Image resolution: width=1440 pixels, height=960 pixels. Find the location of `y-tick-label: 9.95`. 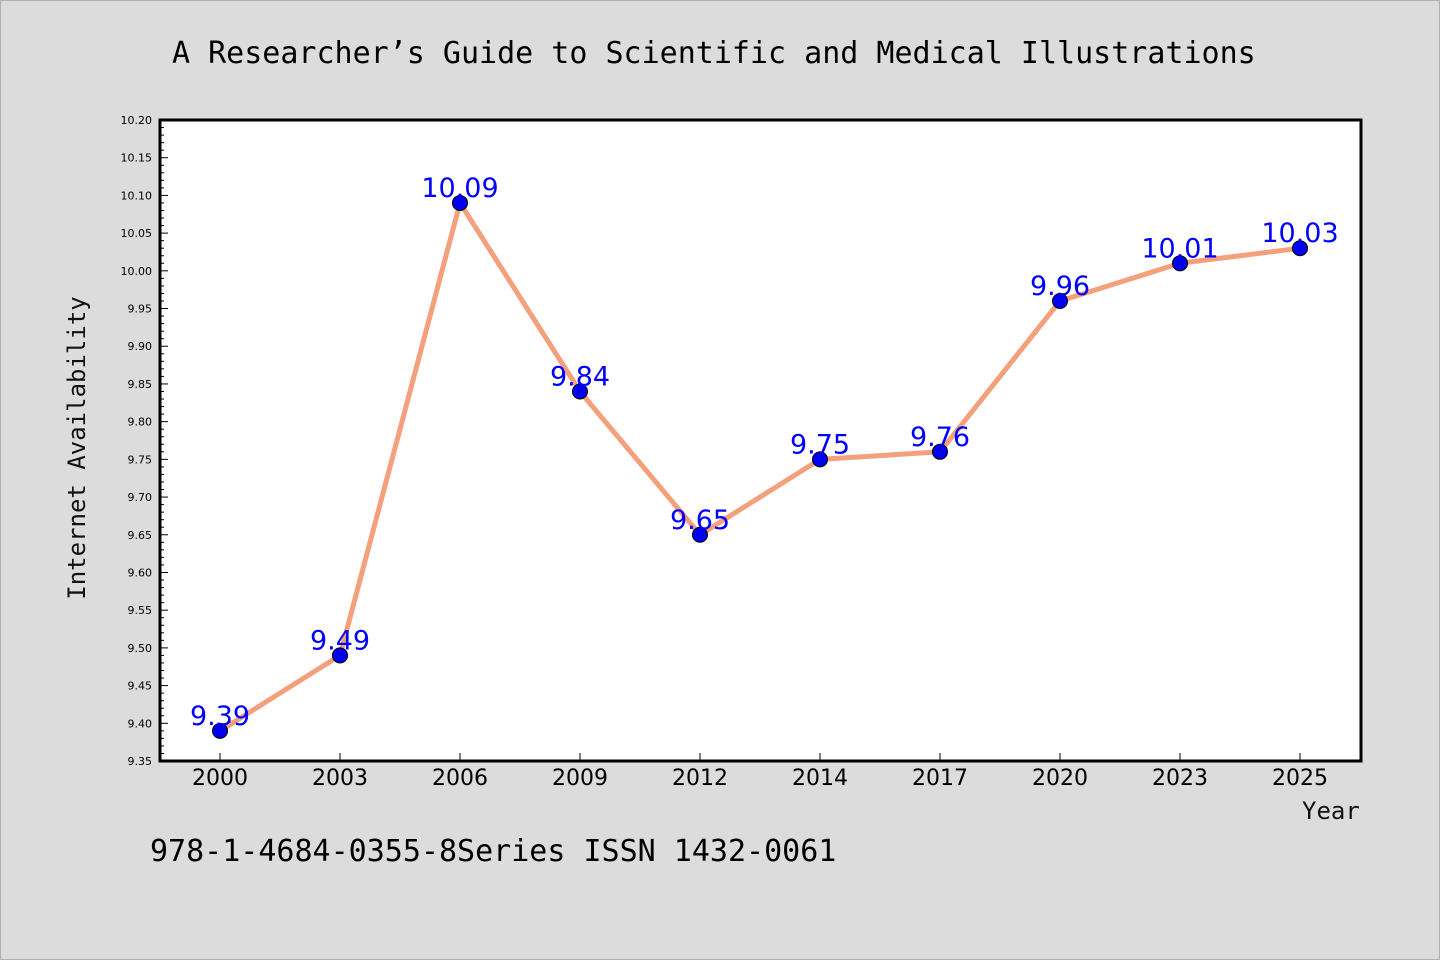

y-tick-label: 9.95 is located at coordinates (140, 309).